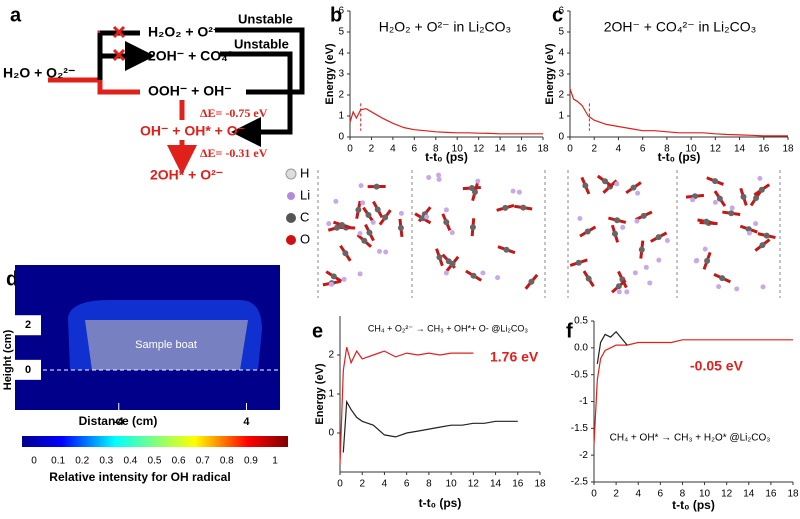 The height and width of the screenshot is (519, 800). I want to click on y-axis-title: Height (cm), so click(8, 359).